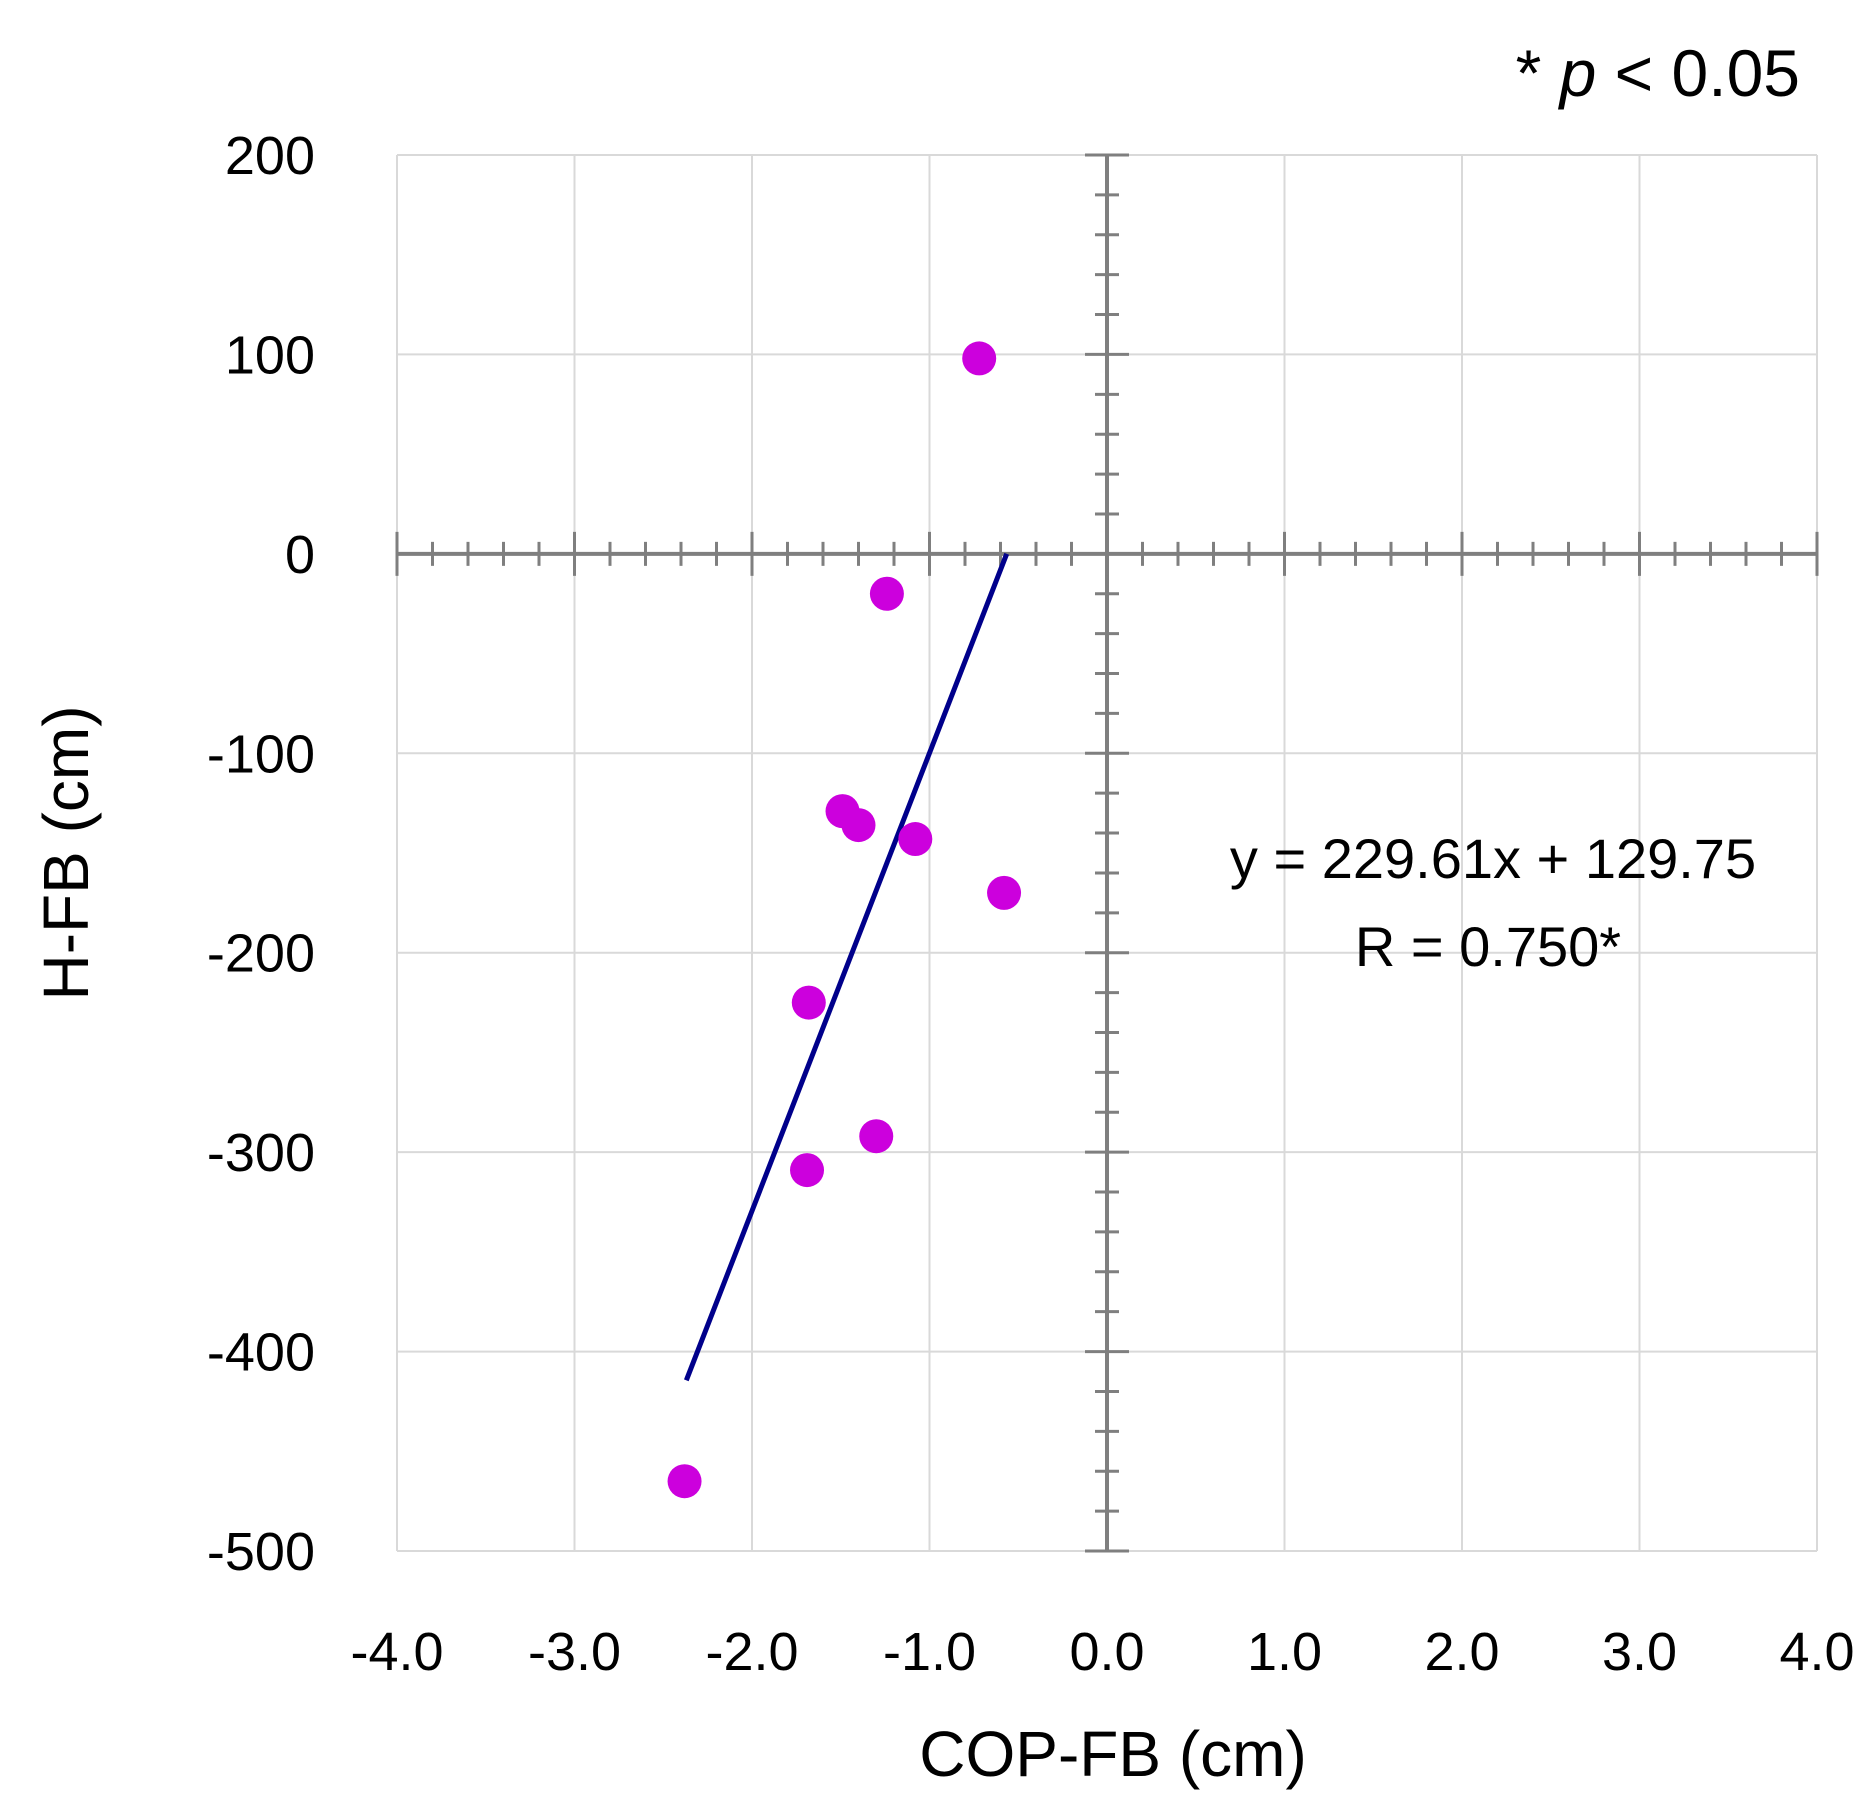  What do you see at coordinates (261, 754) in the screenshot?
I see `y-tick-label: -100` at bounding box center [261, 754].